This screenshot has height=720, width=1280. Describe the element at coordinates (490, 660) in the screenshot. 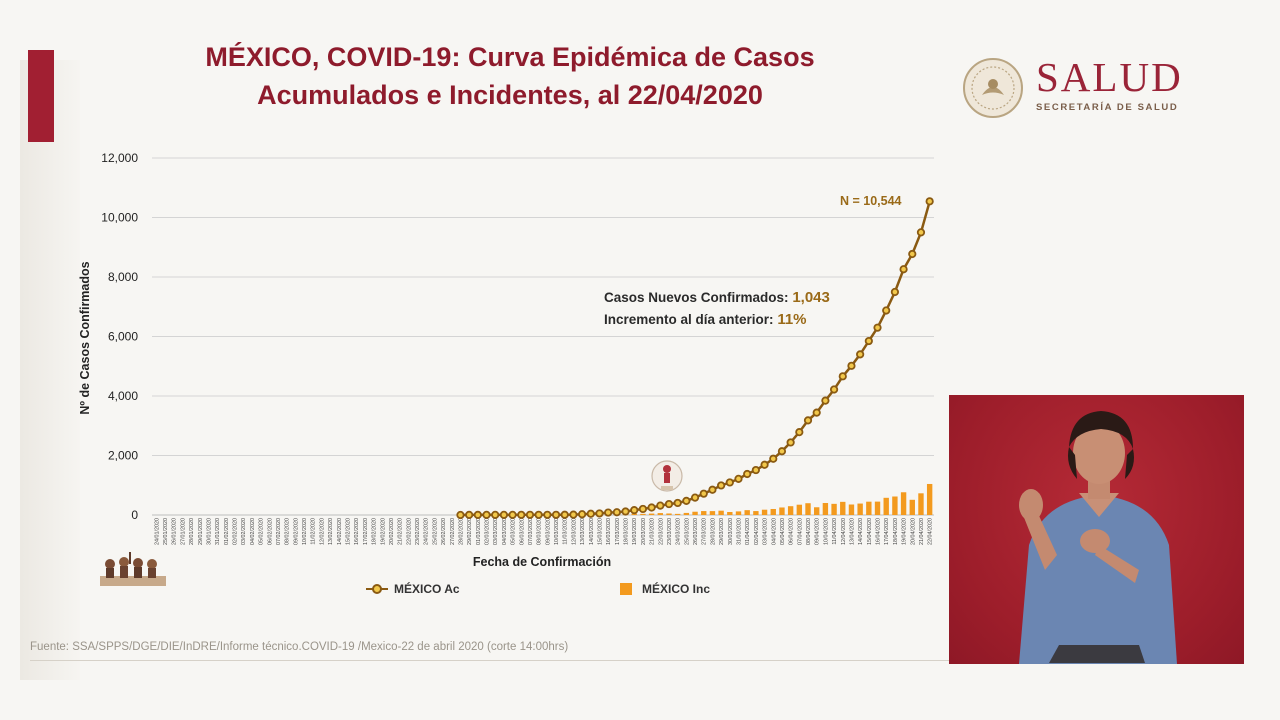

I see `footer-divider` at that location.